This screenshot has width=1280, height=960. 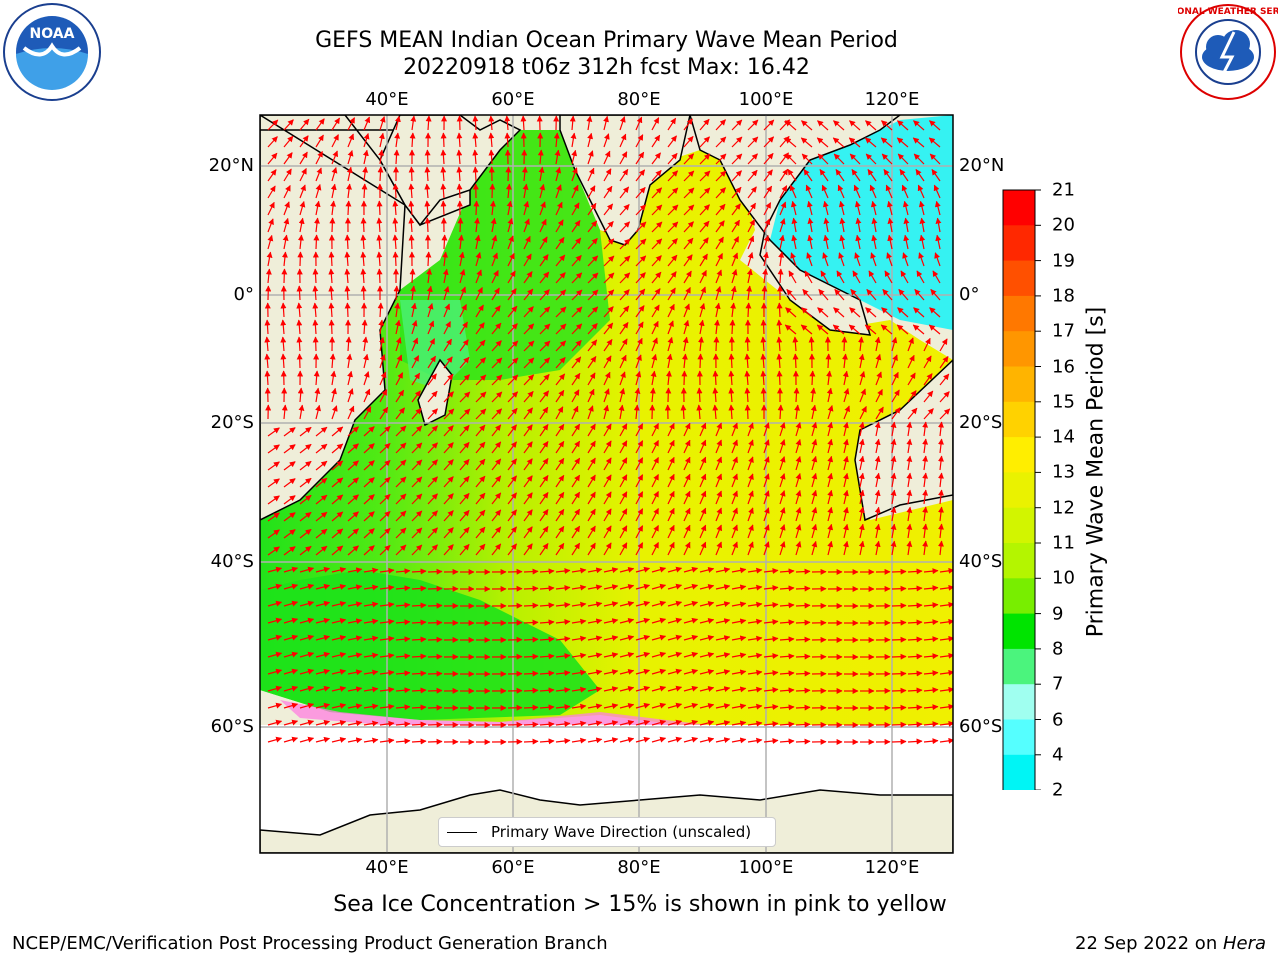 What do you see at coordinates (513, 99) in the screenshot?
I see `lon-tick-top: 60°E` at bounding box center [513, 99].